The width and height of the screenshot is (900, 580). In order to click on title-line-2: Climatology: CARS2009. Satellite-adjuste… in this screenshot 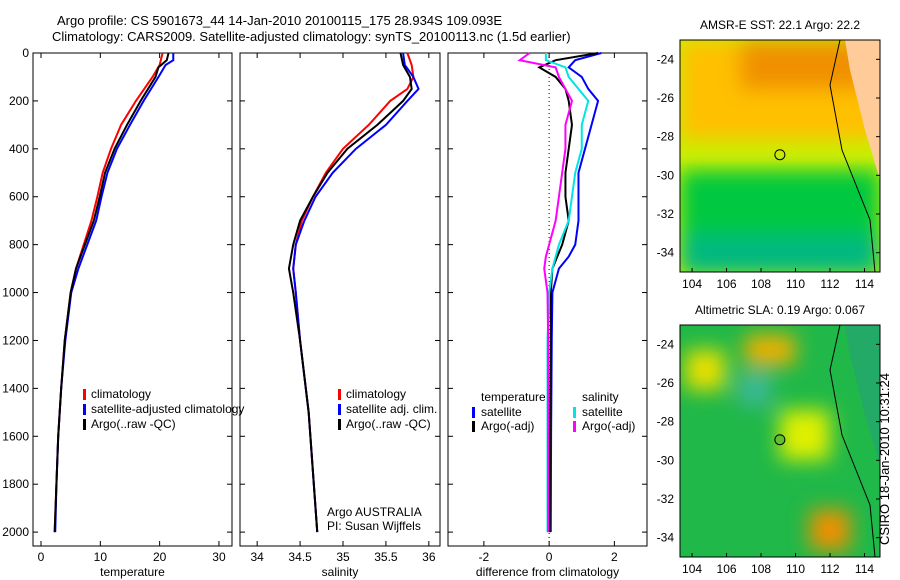, I will do `click(311, 36)`.